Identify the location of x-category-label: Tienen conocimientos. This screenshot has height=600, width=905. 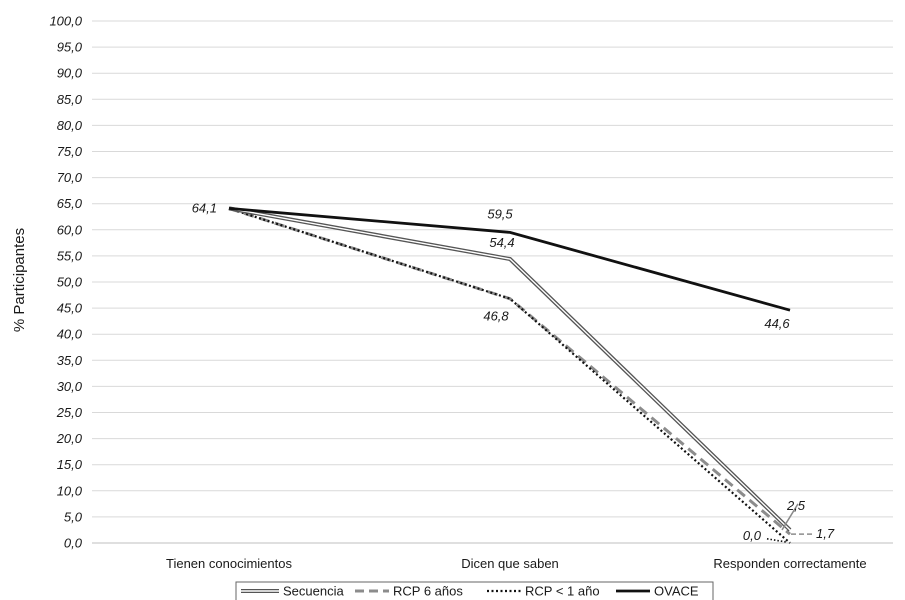
(229, 563).